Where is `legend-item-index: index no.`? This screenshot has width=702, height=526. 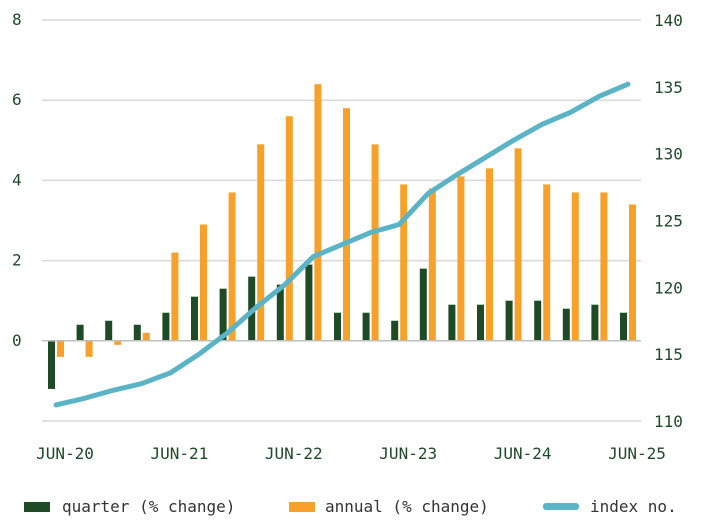
legend-item-index: index no. is located at coordinates (610, 506).